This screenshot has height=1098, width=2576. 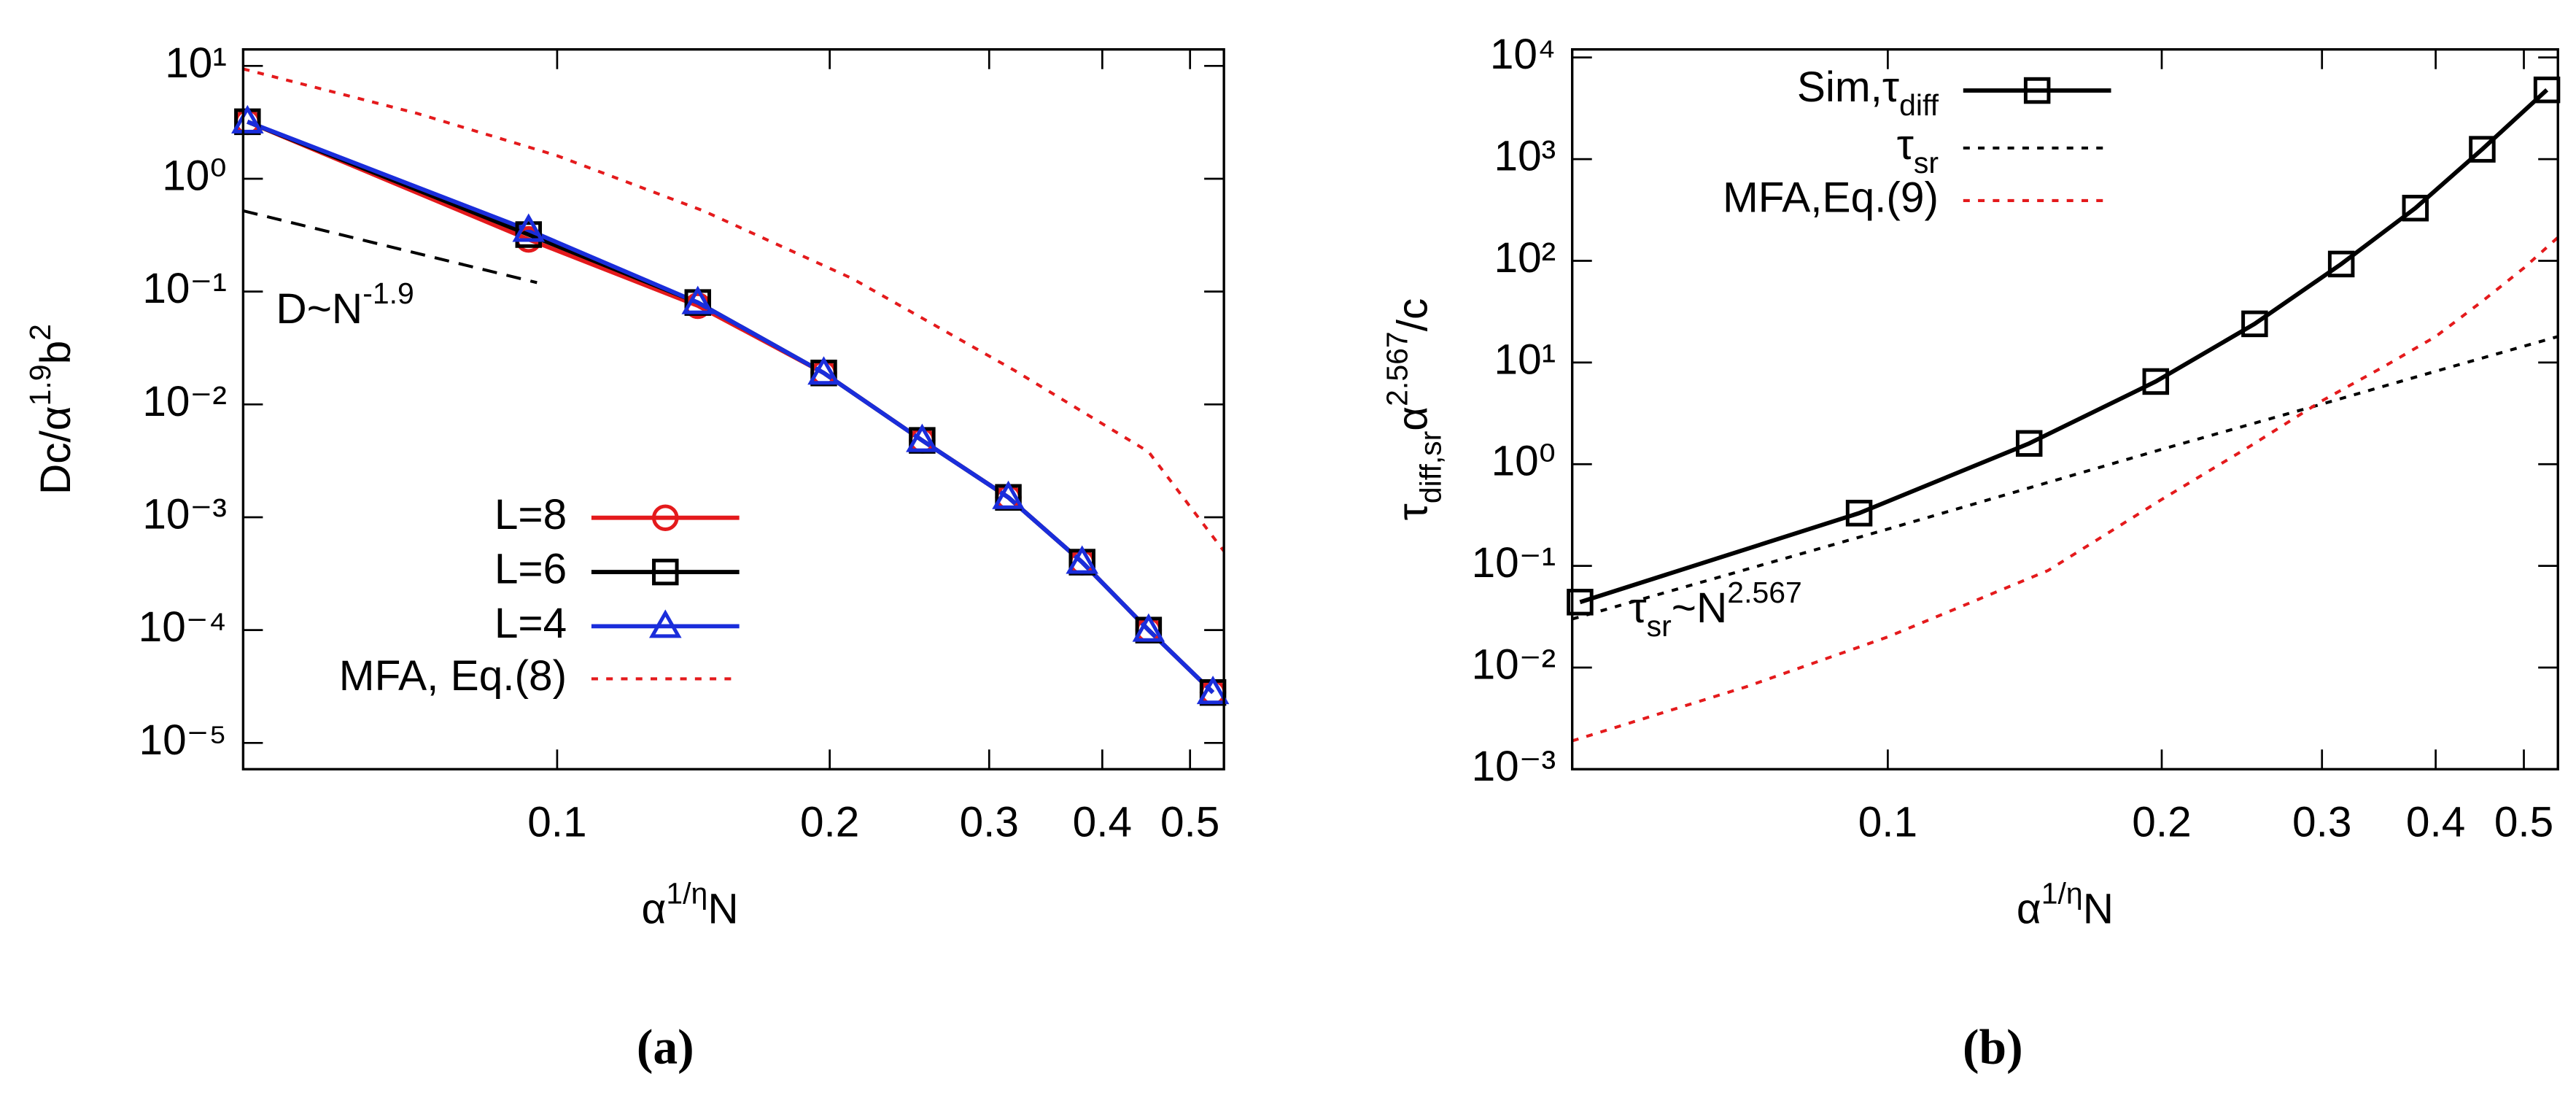 What do you see at coordinates (1927, 162) in the screenshot?
I see `legend-part: sr` at bounding box center [1927, 162].